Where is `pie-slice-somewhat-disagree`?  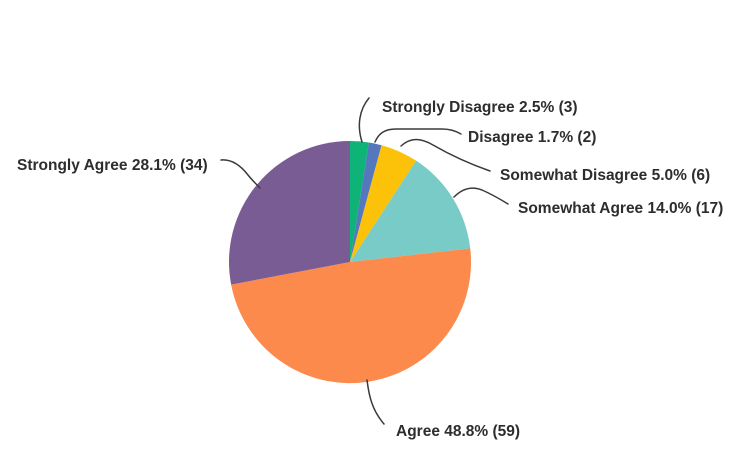 pie-slice-somewhat-disagree is located at coordinates (383, 203).